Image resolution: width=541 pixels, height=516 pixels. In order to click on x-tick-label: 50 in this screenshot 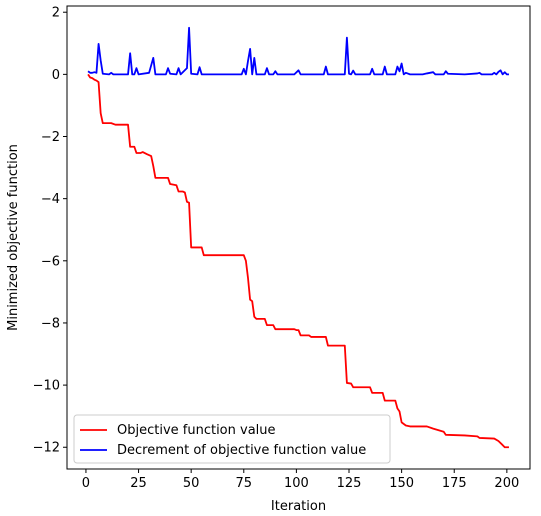, I will do `click(191, 483)`.